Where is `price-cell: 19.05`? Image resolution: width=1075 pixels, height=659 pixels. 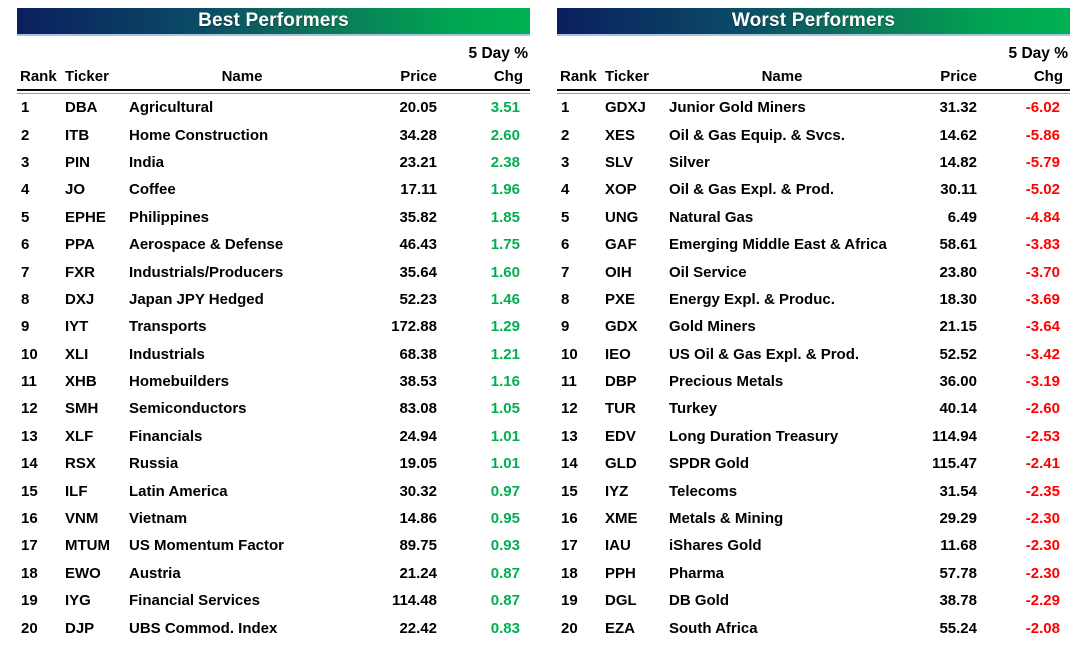
price-cell: 19.05 is located at coordinates (418, 464).